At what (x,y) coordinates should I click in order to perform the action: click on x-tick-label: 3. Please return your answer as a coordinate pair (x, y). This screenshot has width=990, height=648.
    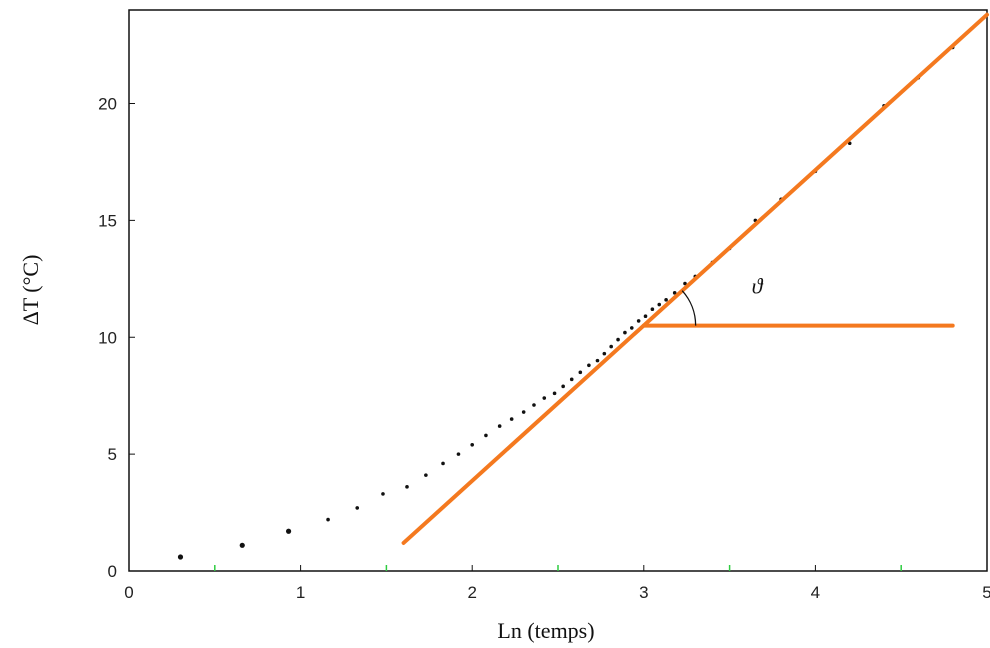
    Looking at the image, I should click on (643, 592).